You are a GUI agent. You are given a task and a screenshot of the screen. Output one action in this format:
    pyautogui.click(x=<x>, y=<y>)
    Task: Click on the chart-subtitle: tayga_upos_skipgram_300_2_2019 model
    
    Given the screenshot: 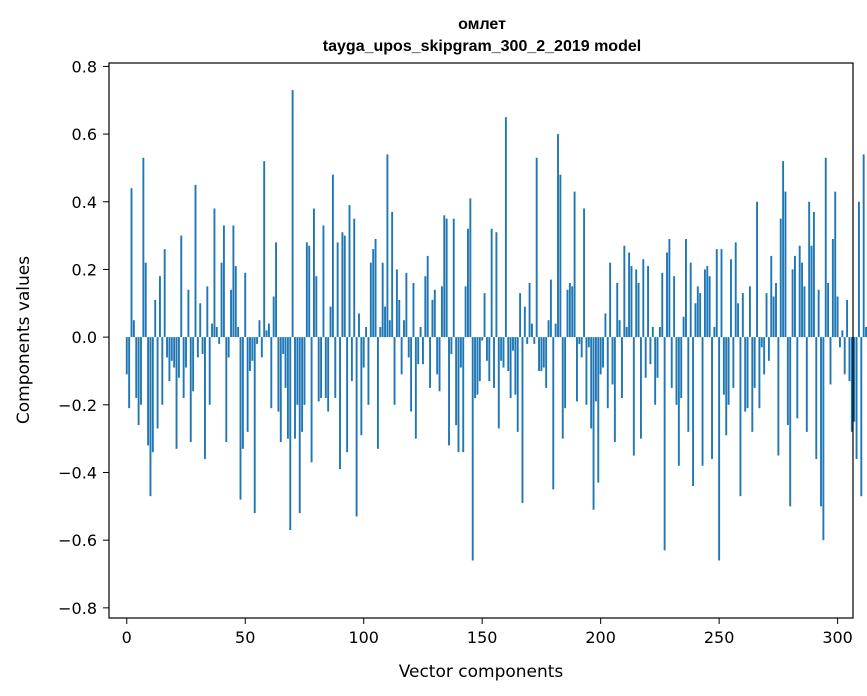 What is the action you would take?
    pyautogui.click(x=482, y=46)
    